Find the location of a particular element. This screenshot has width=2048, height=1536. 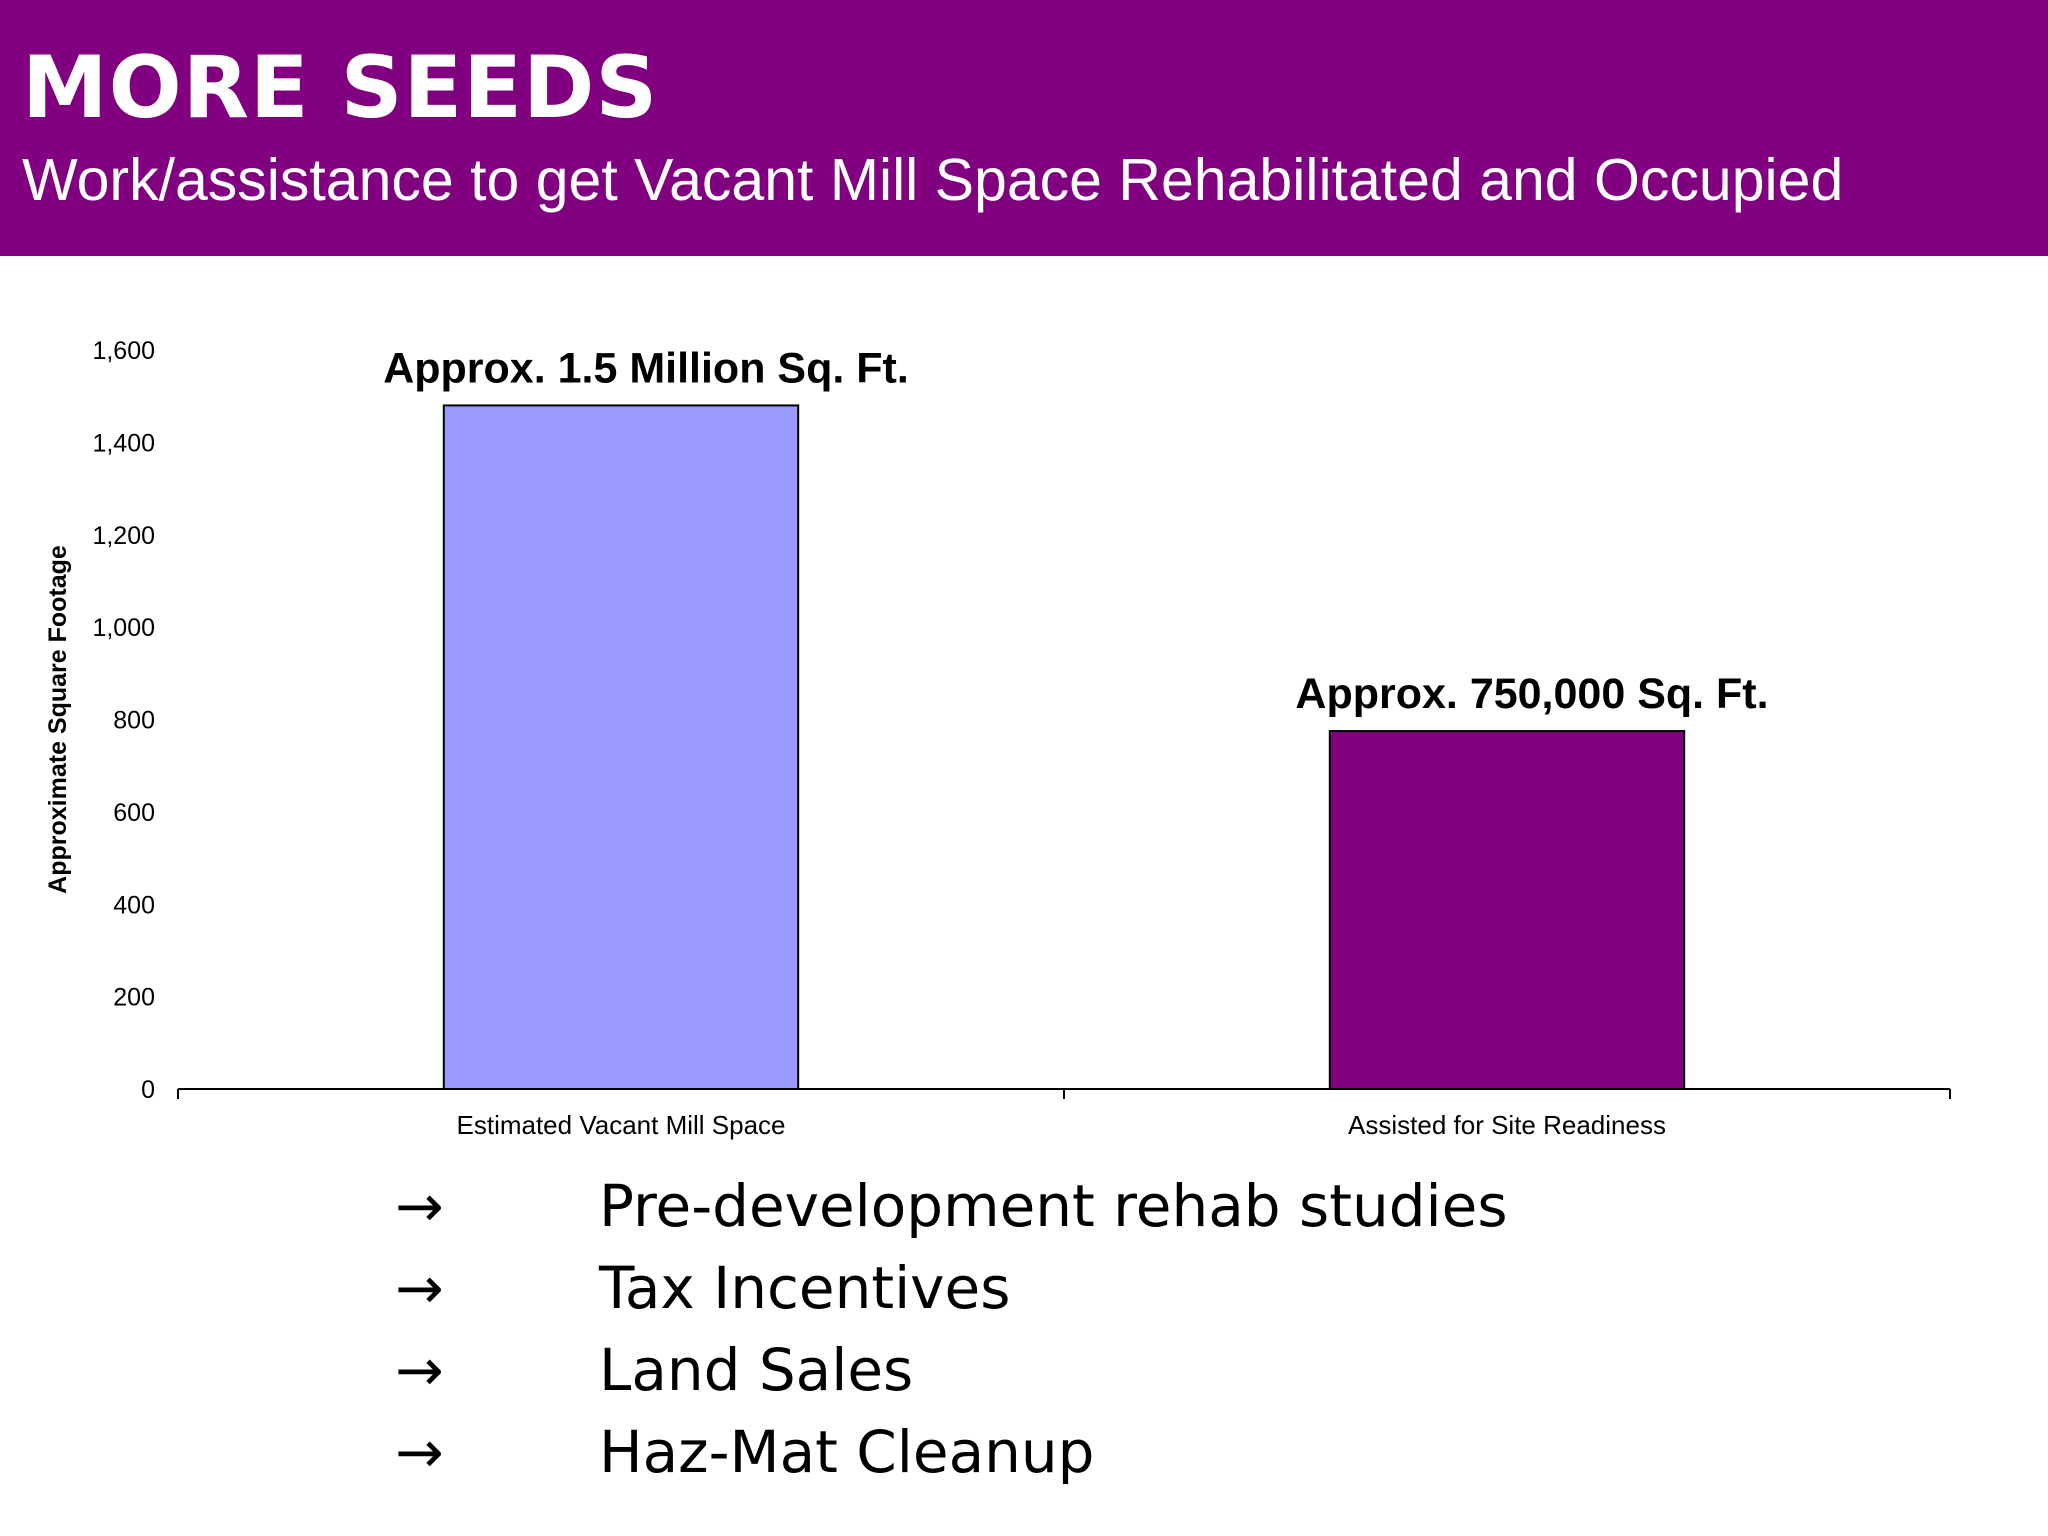

y-axis-title: Approximate Square Footage is located at coordinates (58, 719).